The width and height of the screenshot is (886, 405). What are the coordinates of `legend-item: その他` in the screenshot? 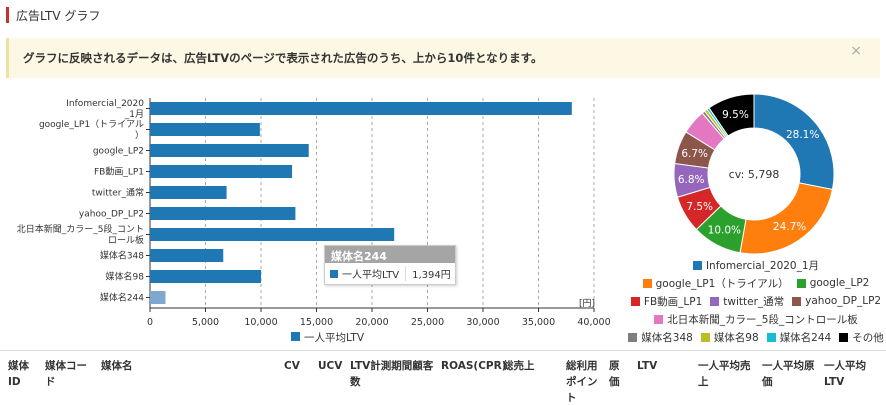 It's located at (861, 337).